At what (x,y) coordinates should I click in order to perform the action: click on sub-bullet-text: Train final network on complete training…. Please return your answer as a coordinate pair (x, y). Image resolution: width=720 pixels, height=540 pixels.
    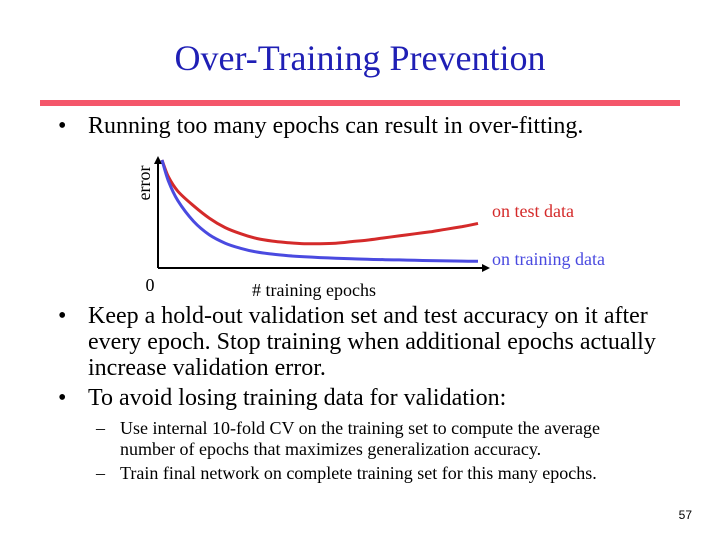
    Looking at the image, I should click on (358, 473).